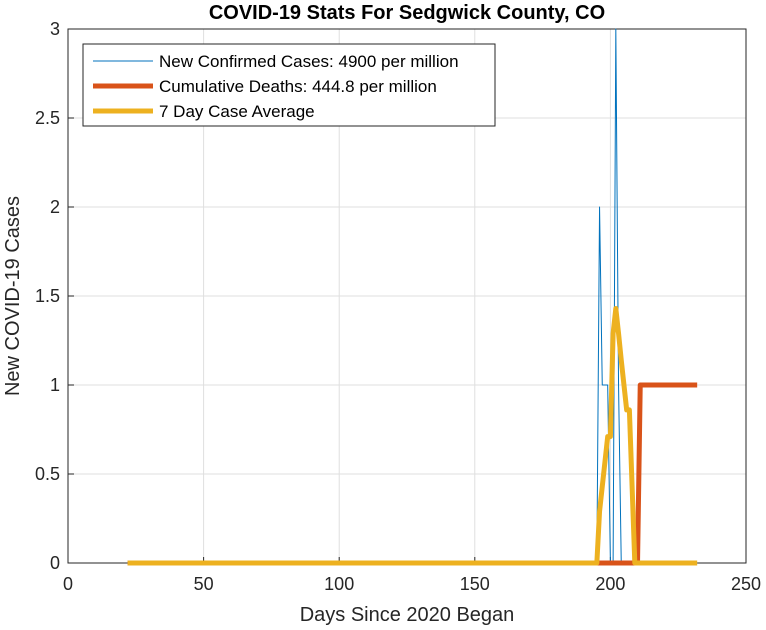  Describe the element at coordinates (68, 584) in the screenshot. I see `x-tick-label: 0` at that location.